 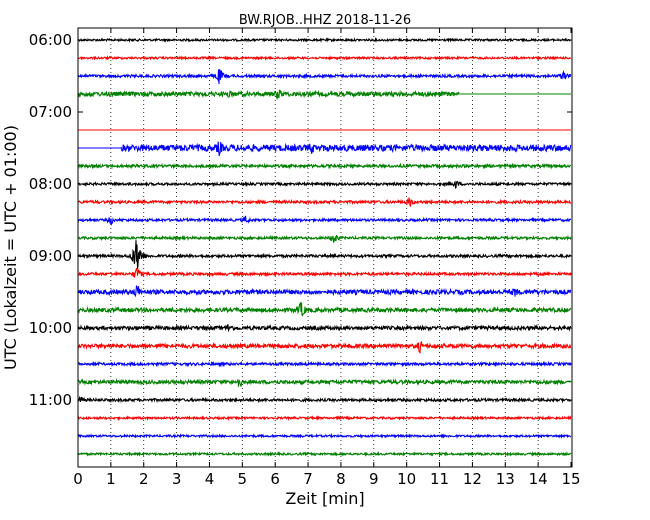 What do you see at coordinates (50, 184) in the screenshot?
I see `y-tick-label: 08:00` at bounding box center [50, 184].